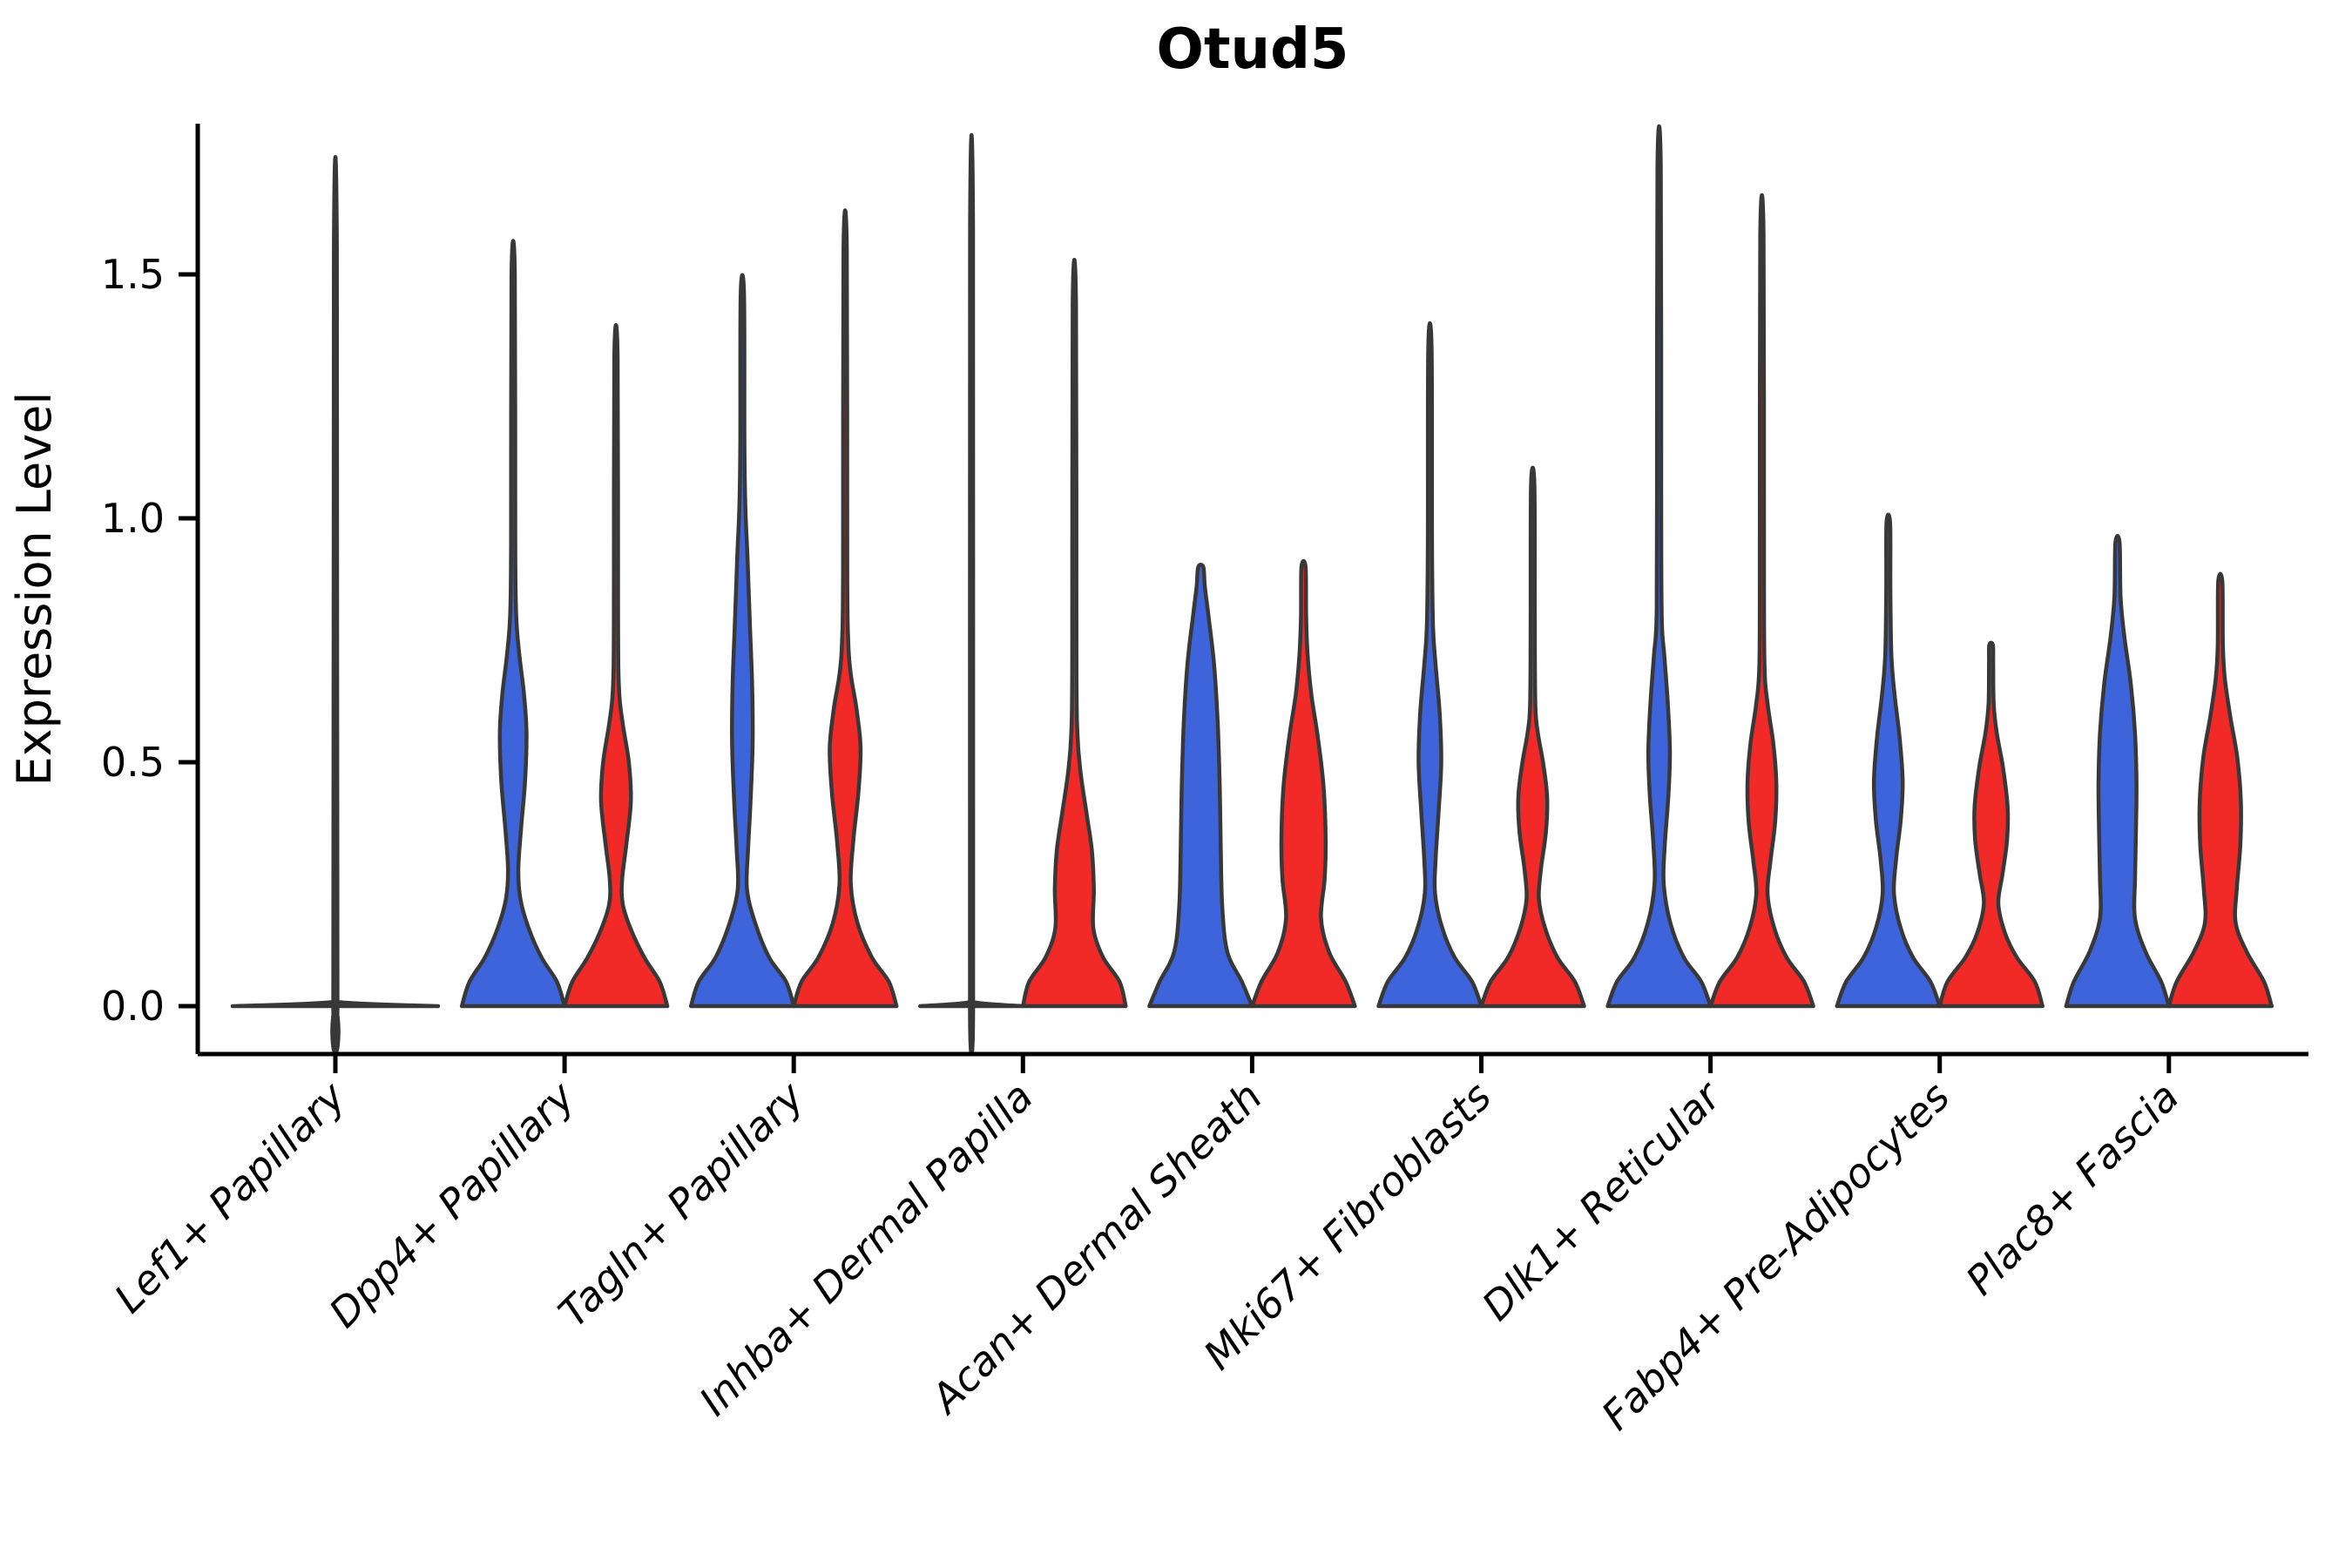 The width and height of the screenshot is (2352, 1568). I want to click on violin-mki67-fibroblasts-red, so click(1532, 737).